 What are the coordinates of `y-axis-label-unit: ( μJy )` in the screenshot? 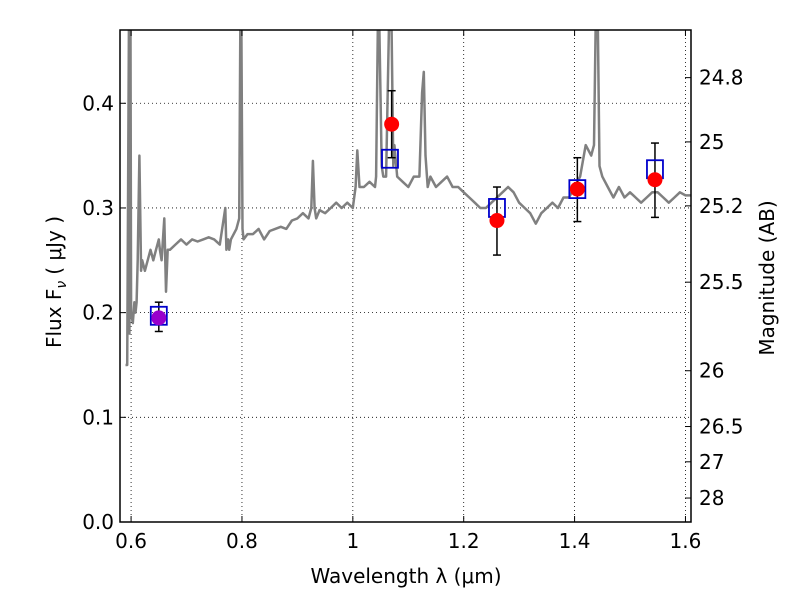 It's located at (54, 245).